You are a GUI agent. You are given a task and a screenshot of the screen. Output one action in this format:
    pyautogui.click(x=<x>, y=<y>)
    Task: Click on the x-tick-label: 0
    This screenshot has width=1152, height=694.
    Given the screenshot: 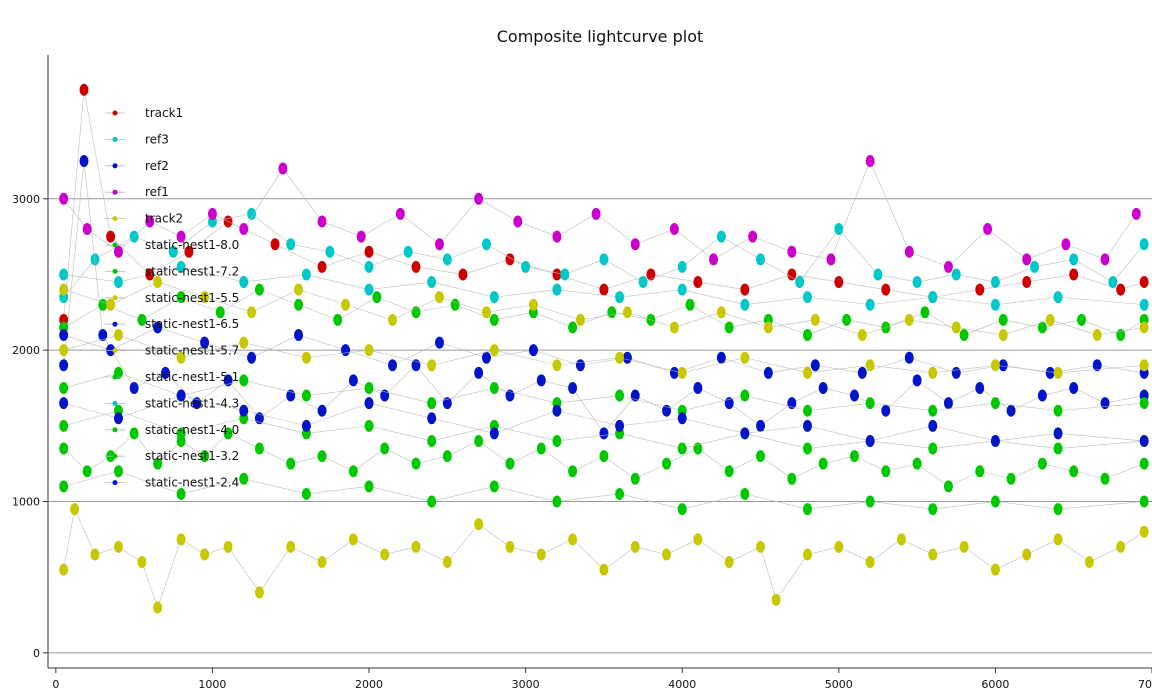 What is the action you would take?
    pyautogui.click(x=55, y=684)
    